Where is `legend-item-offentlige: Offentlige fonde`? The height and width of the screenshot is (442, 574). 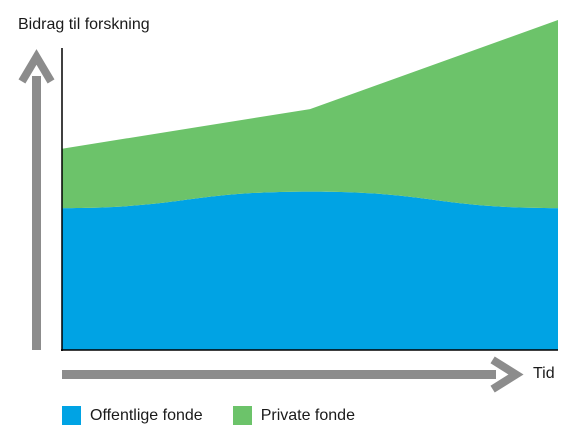 legend-item-offentlige: Offentlige fonde is located at coordinates (132, 415).